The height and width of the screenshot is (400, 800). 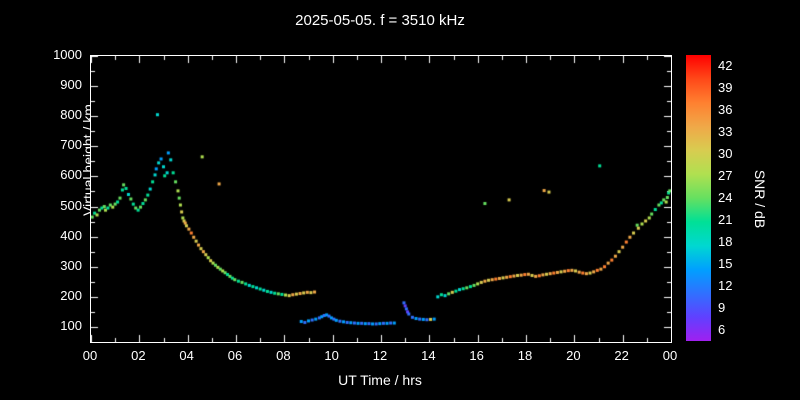 I want to click on x-tick-label: 08, so click(x=283, y=355).